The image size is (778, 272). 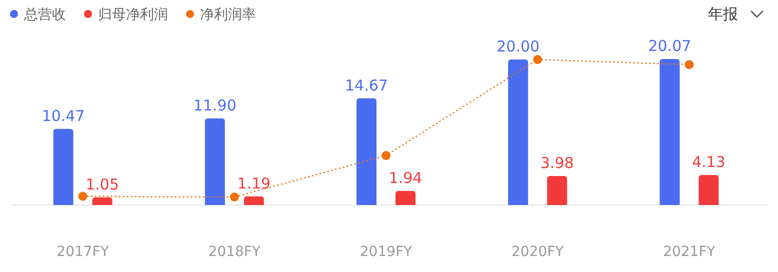 I want to click on data-label: 20.07, so click(x=670, y=46).